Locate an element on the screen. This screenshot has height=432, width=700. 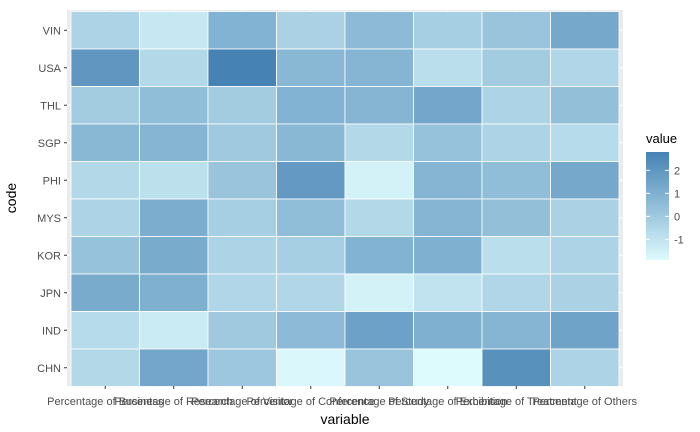
x-tick-label: Percentage of Business is located at coordinates (105, 402).